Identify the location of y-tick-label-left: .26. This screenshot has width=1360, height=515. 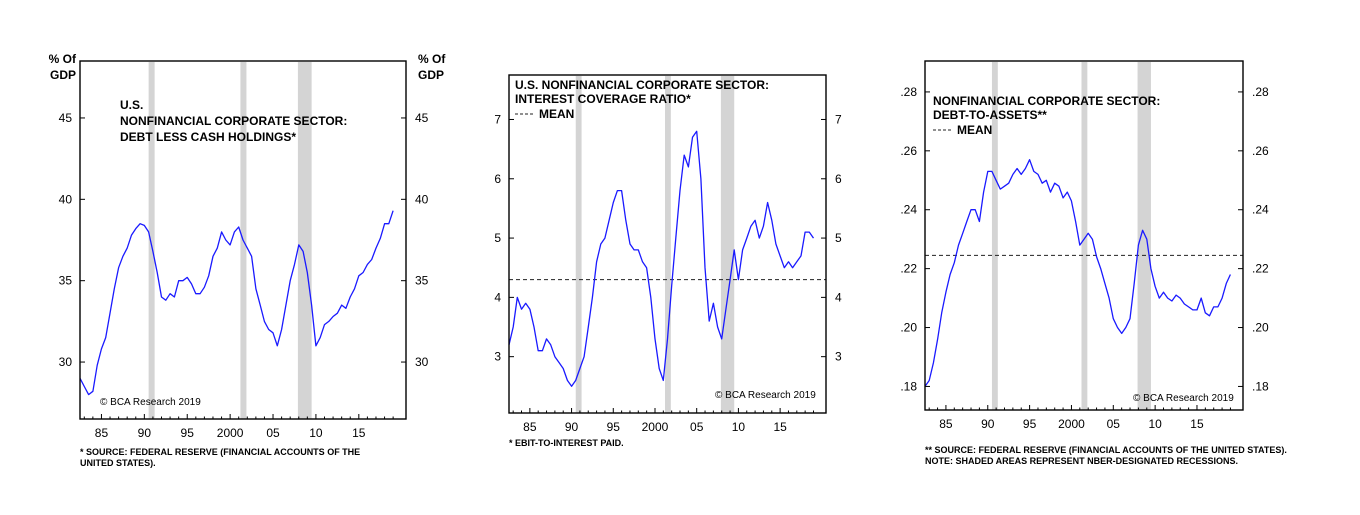
(908, 151).